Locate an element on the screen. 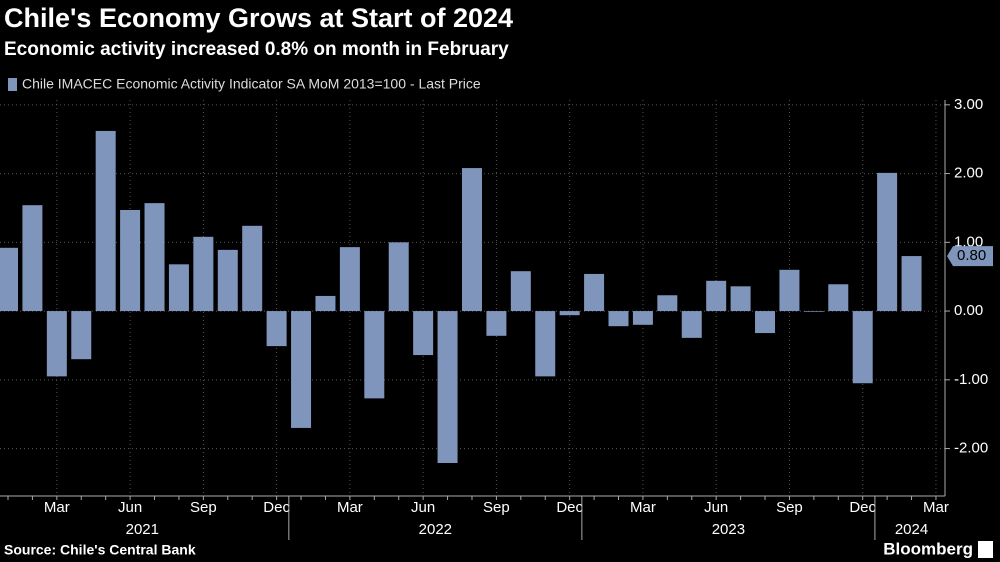  brand: Bloomberg is located at coordinates (928, 548).